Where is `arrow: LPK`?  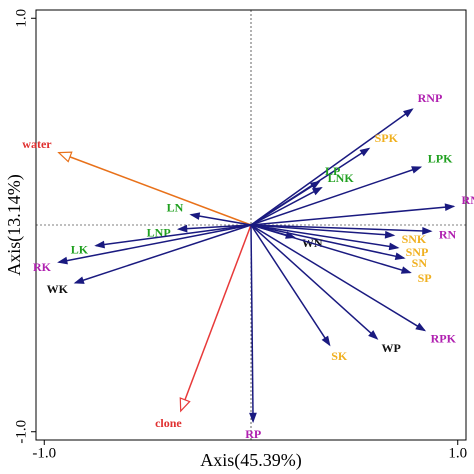 arrow: LPK is located at coordinates (351, 189).